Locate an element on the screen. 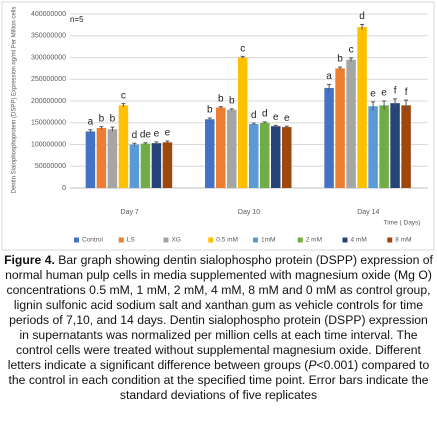 This screenshot has height=439, width=437. y-tick-label: 300000000 is located at coordinates (48, 57).